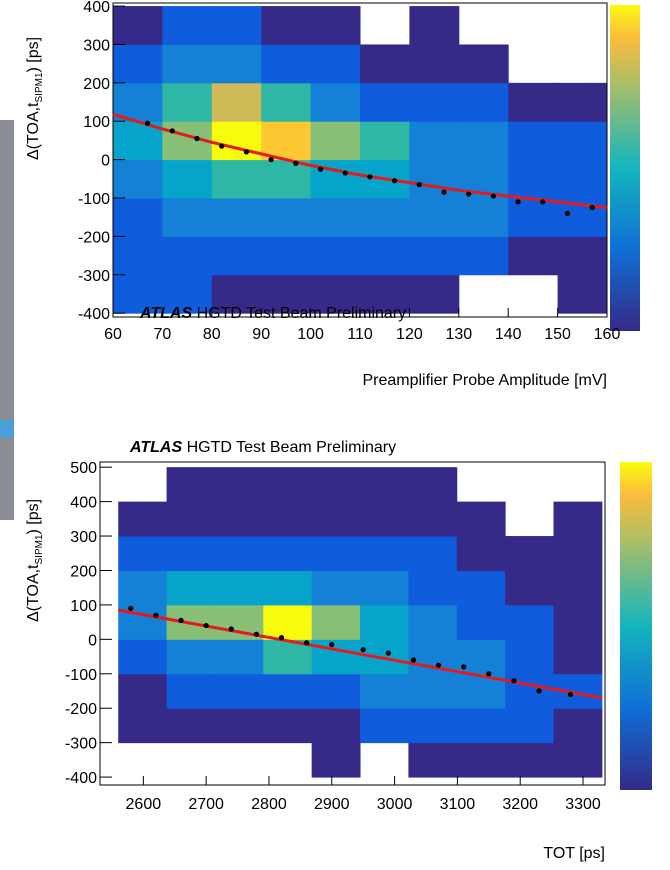 The height and width of the screenshot is (870, 670). What do you see at coordinates (574, 853) in the screenshot?
I see `x-axis-title: TOT [ps]` at bounding box center [574, 853].